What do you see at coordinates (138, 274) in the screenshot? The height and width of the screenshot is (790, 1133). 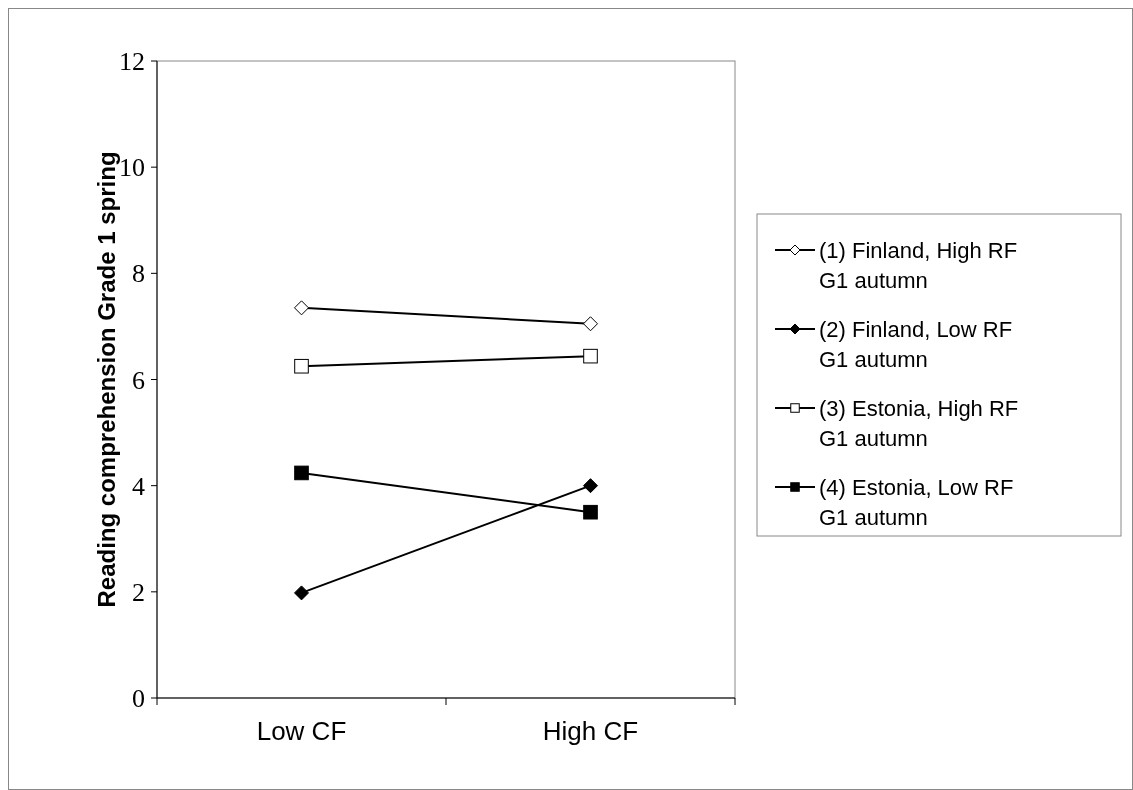 I see `y-tick-label: 8` at bounding box center [138, 274].